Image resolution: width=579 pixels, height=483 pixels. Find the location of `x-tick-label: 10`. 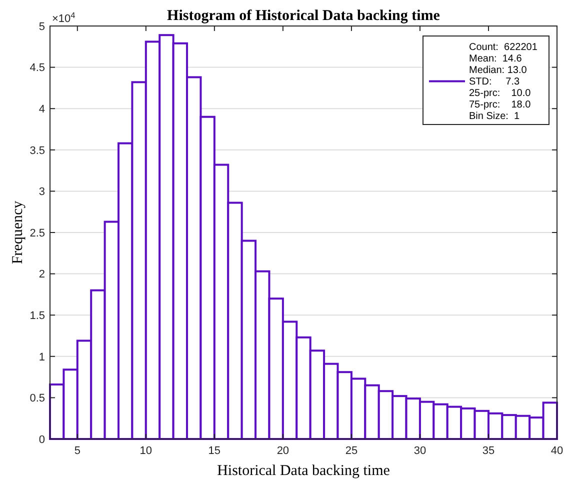

x-tick-label: 10 is located at coordinates (146, 451).